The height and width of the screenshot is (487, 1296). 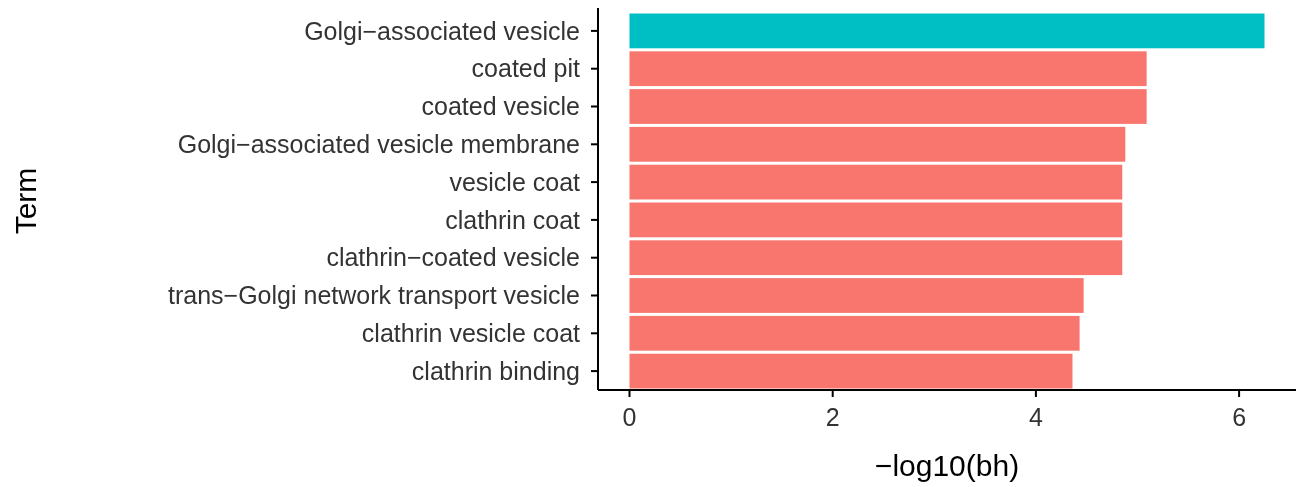 I want to click on y-tick-label: Golgi−associated vesicle membrane, so click(x=378, y=144).